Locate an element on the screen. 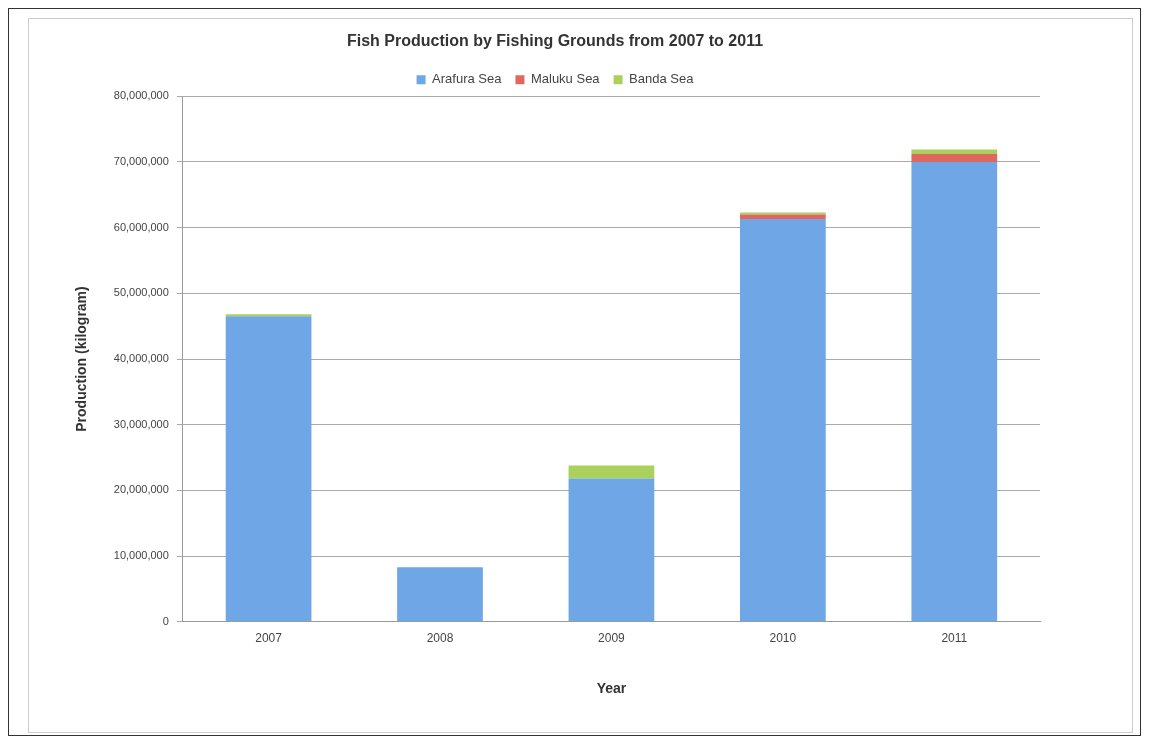 The height and width of the screenshot is (748, 1151). y-tick-label: 80,000,000 is located at coordinates (141, 95).